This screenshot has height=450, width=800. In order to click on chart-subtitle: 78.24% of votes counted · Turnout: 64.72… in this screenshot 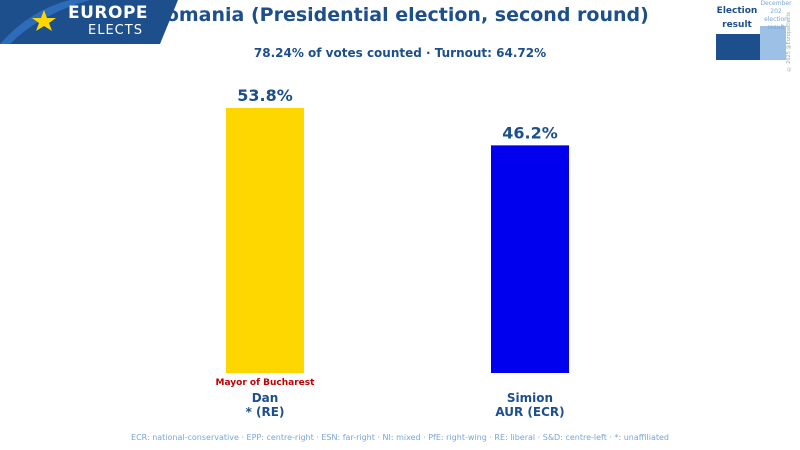, I will do `click(400, 53)`.